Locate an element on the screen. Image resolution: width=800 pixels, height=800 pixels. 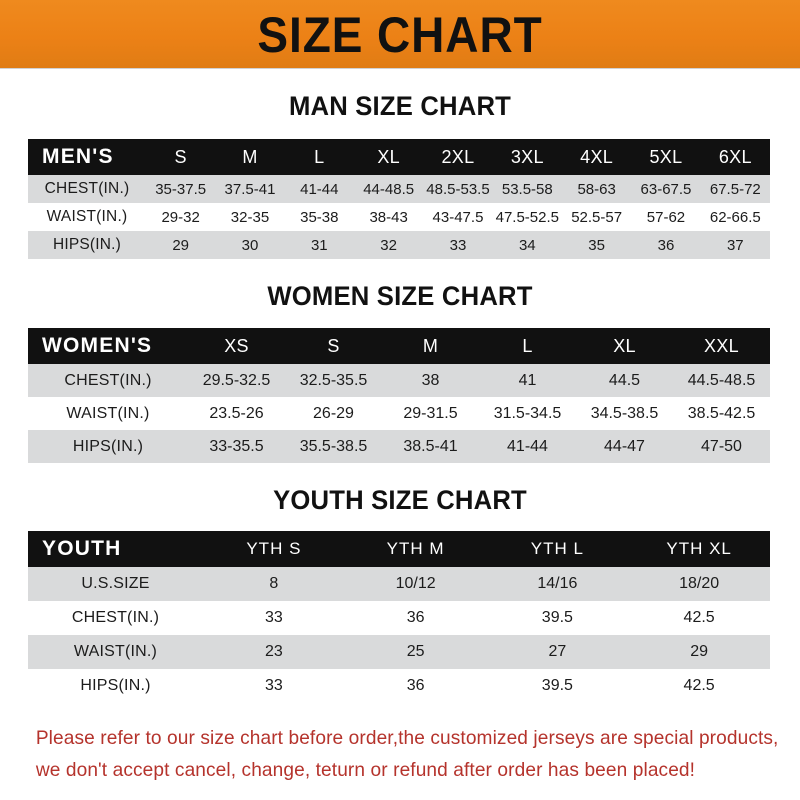
women-measurement-cell: 44.5 is located at coordinates (624, 380).